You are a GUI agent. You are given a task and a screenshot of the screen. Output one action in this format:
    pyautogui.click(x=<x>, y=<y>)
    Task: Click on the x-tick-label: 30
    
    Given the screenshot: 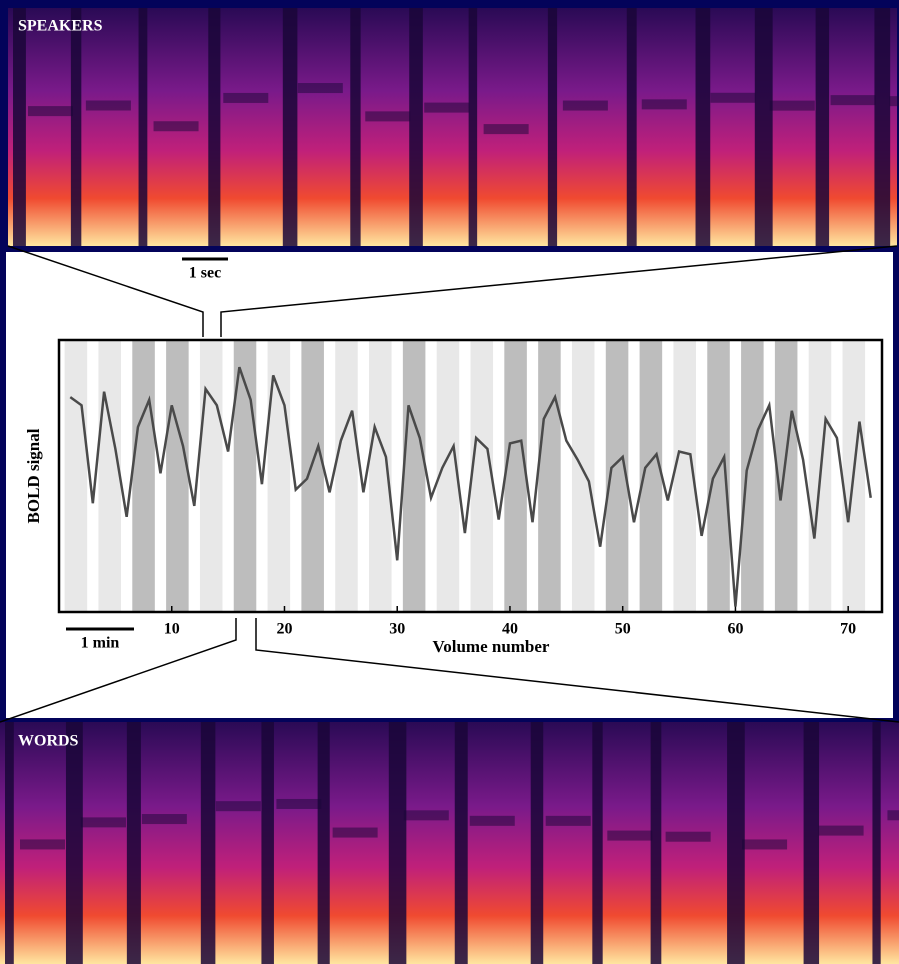 What is the action you would take?
    pyautogui.click(x=397, y=629)
    